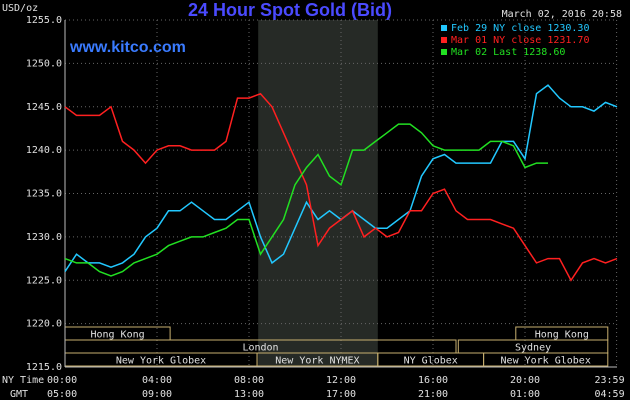 This screenshot has height=400, width=630. What do you see at coordinates (62, 394) in the screenshot?
I see `x2-tick-label: 05:00` at bounding box center [62, 394].